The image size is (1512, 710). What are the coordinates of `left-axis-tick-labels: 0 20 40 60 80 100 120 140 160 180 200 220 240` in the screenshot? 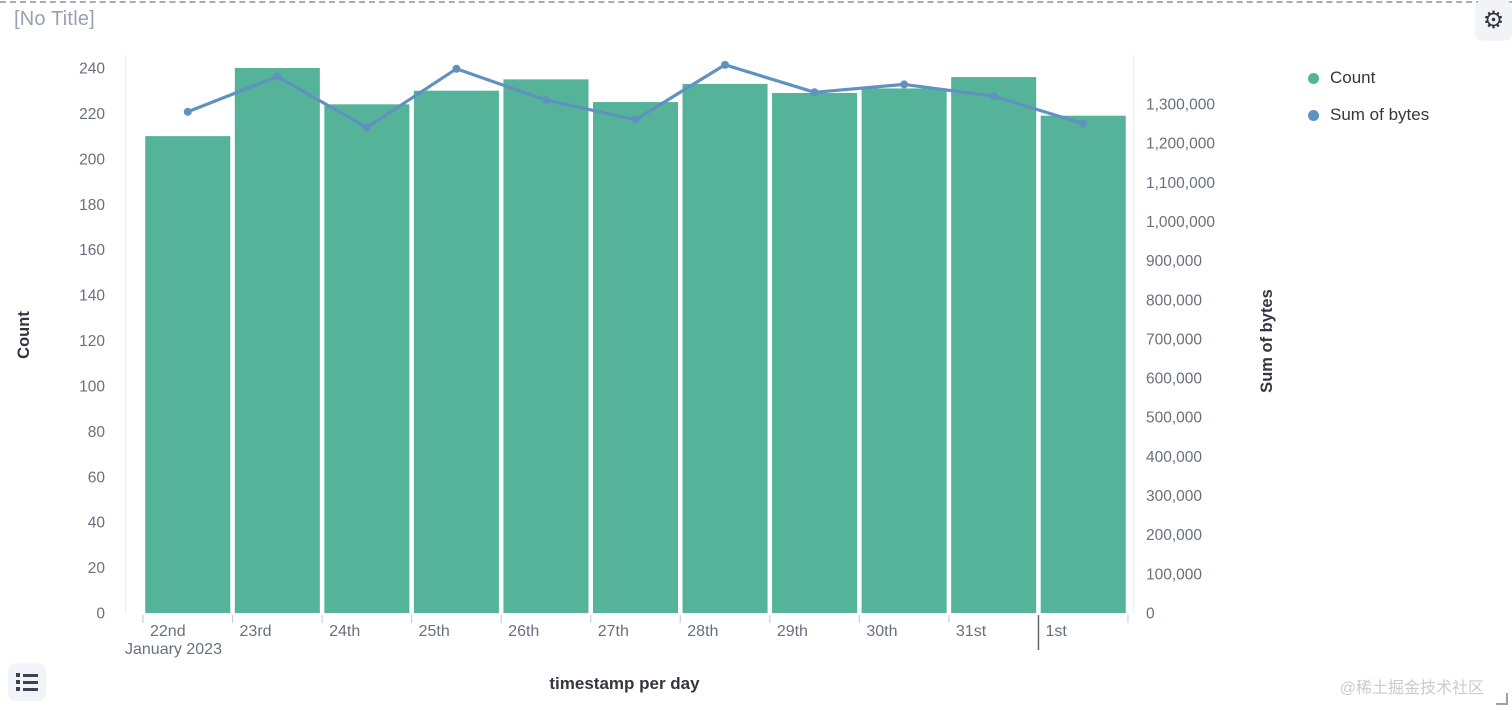 It's located at (92, 342).